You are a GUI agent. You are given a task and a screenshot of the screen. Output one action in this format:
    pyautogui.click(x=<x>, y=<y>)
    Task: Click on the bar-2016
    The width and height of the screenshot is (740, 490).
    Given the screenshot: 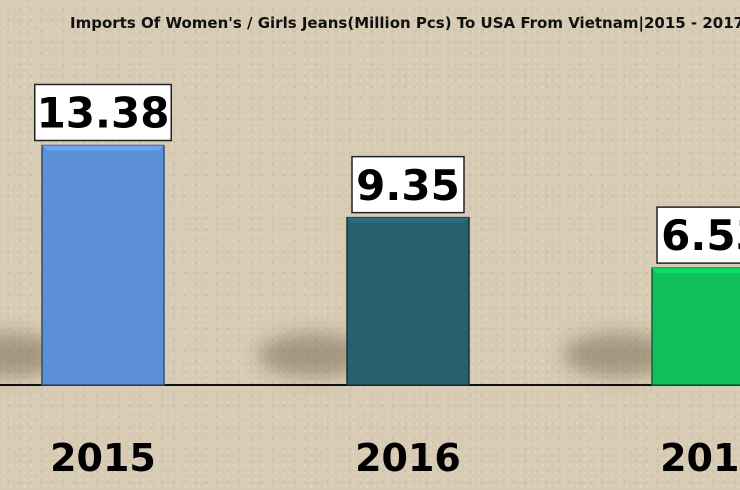 What is the action you would take?
    pyautogui.click(x=408, y=301)
    